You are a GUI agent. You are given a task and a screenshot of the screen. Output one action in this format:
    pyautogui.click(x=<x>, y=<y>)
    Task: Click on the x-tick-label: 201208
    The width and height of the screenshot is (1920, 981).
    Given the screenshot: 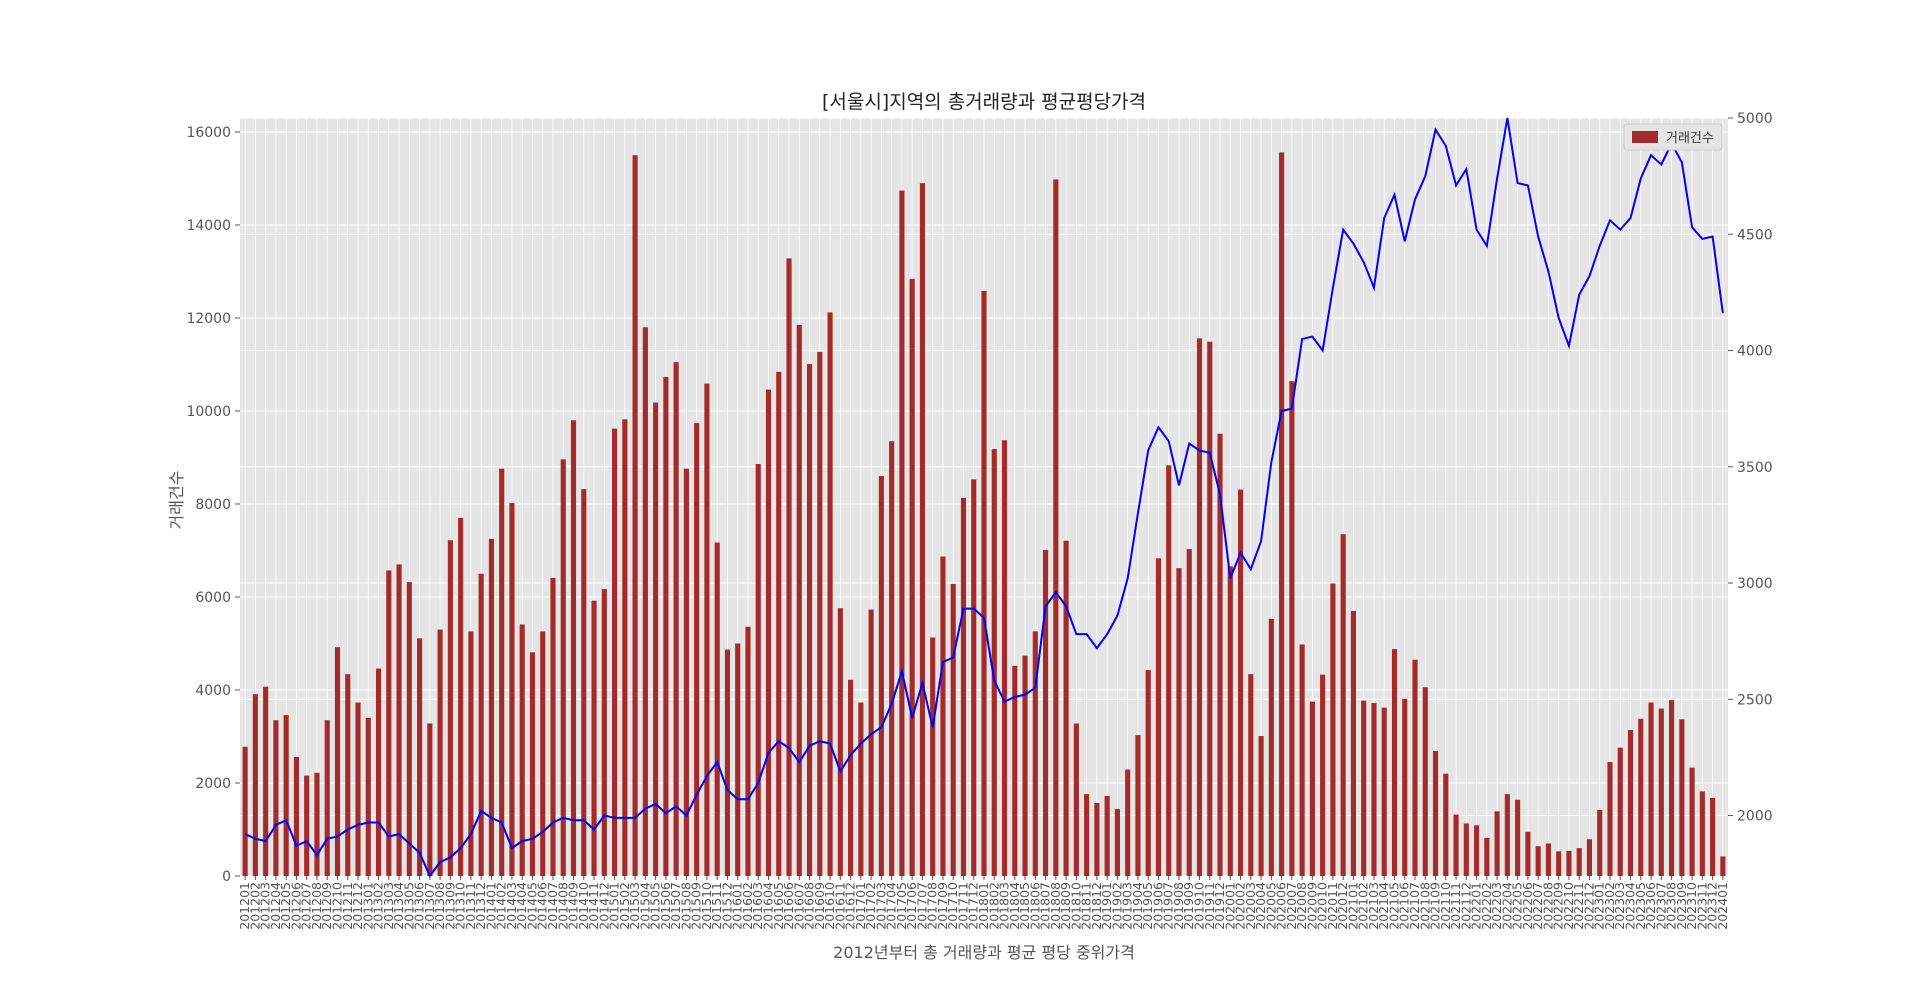 What is the action you would take?
    pyautogui.click(x=316, y=906)
    